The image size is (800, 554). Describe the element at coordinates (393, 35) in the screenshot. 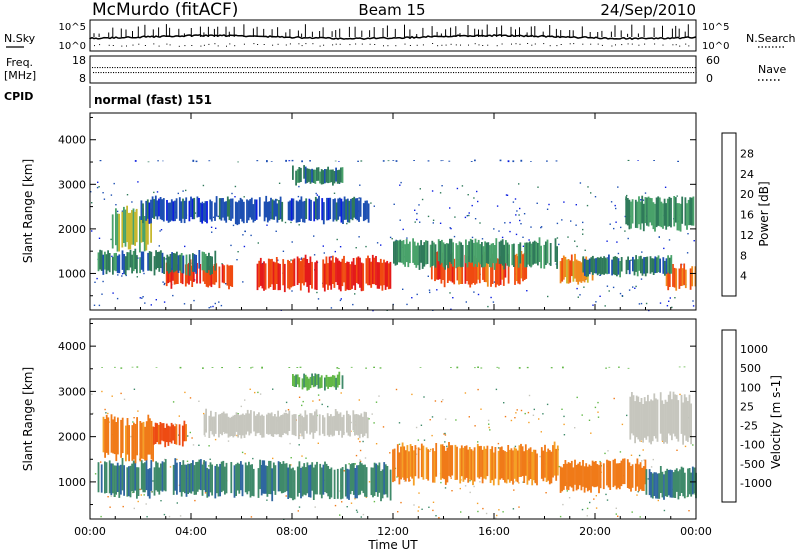

I see `noise-panel` at that location.